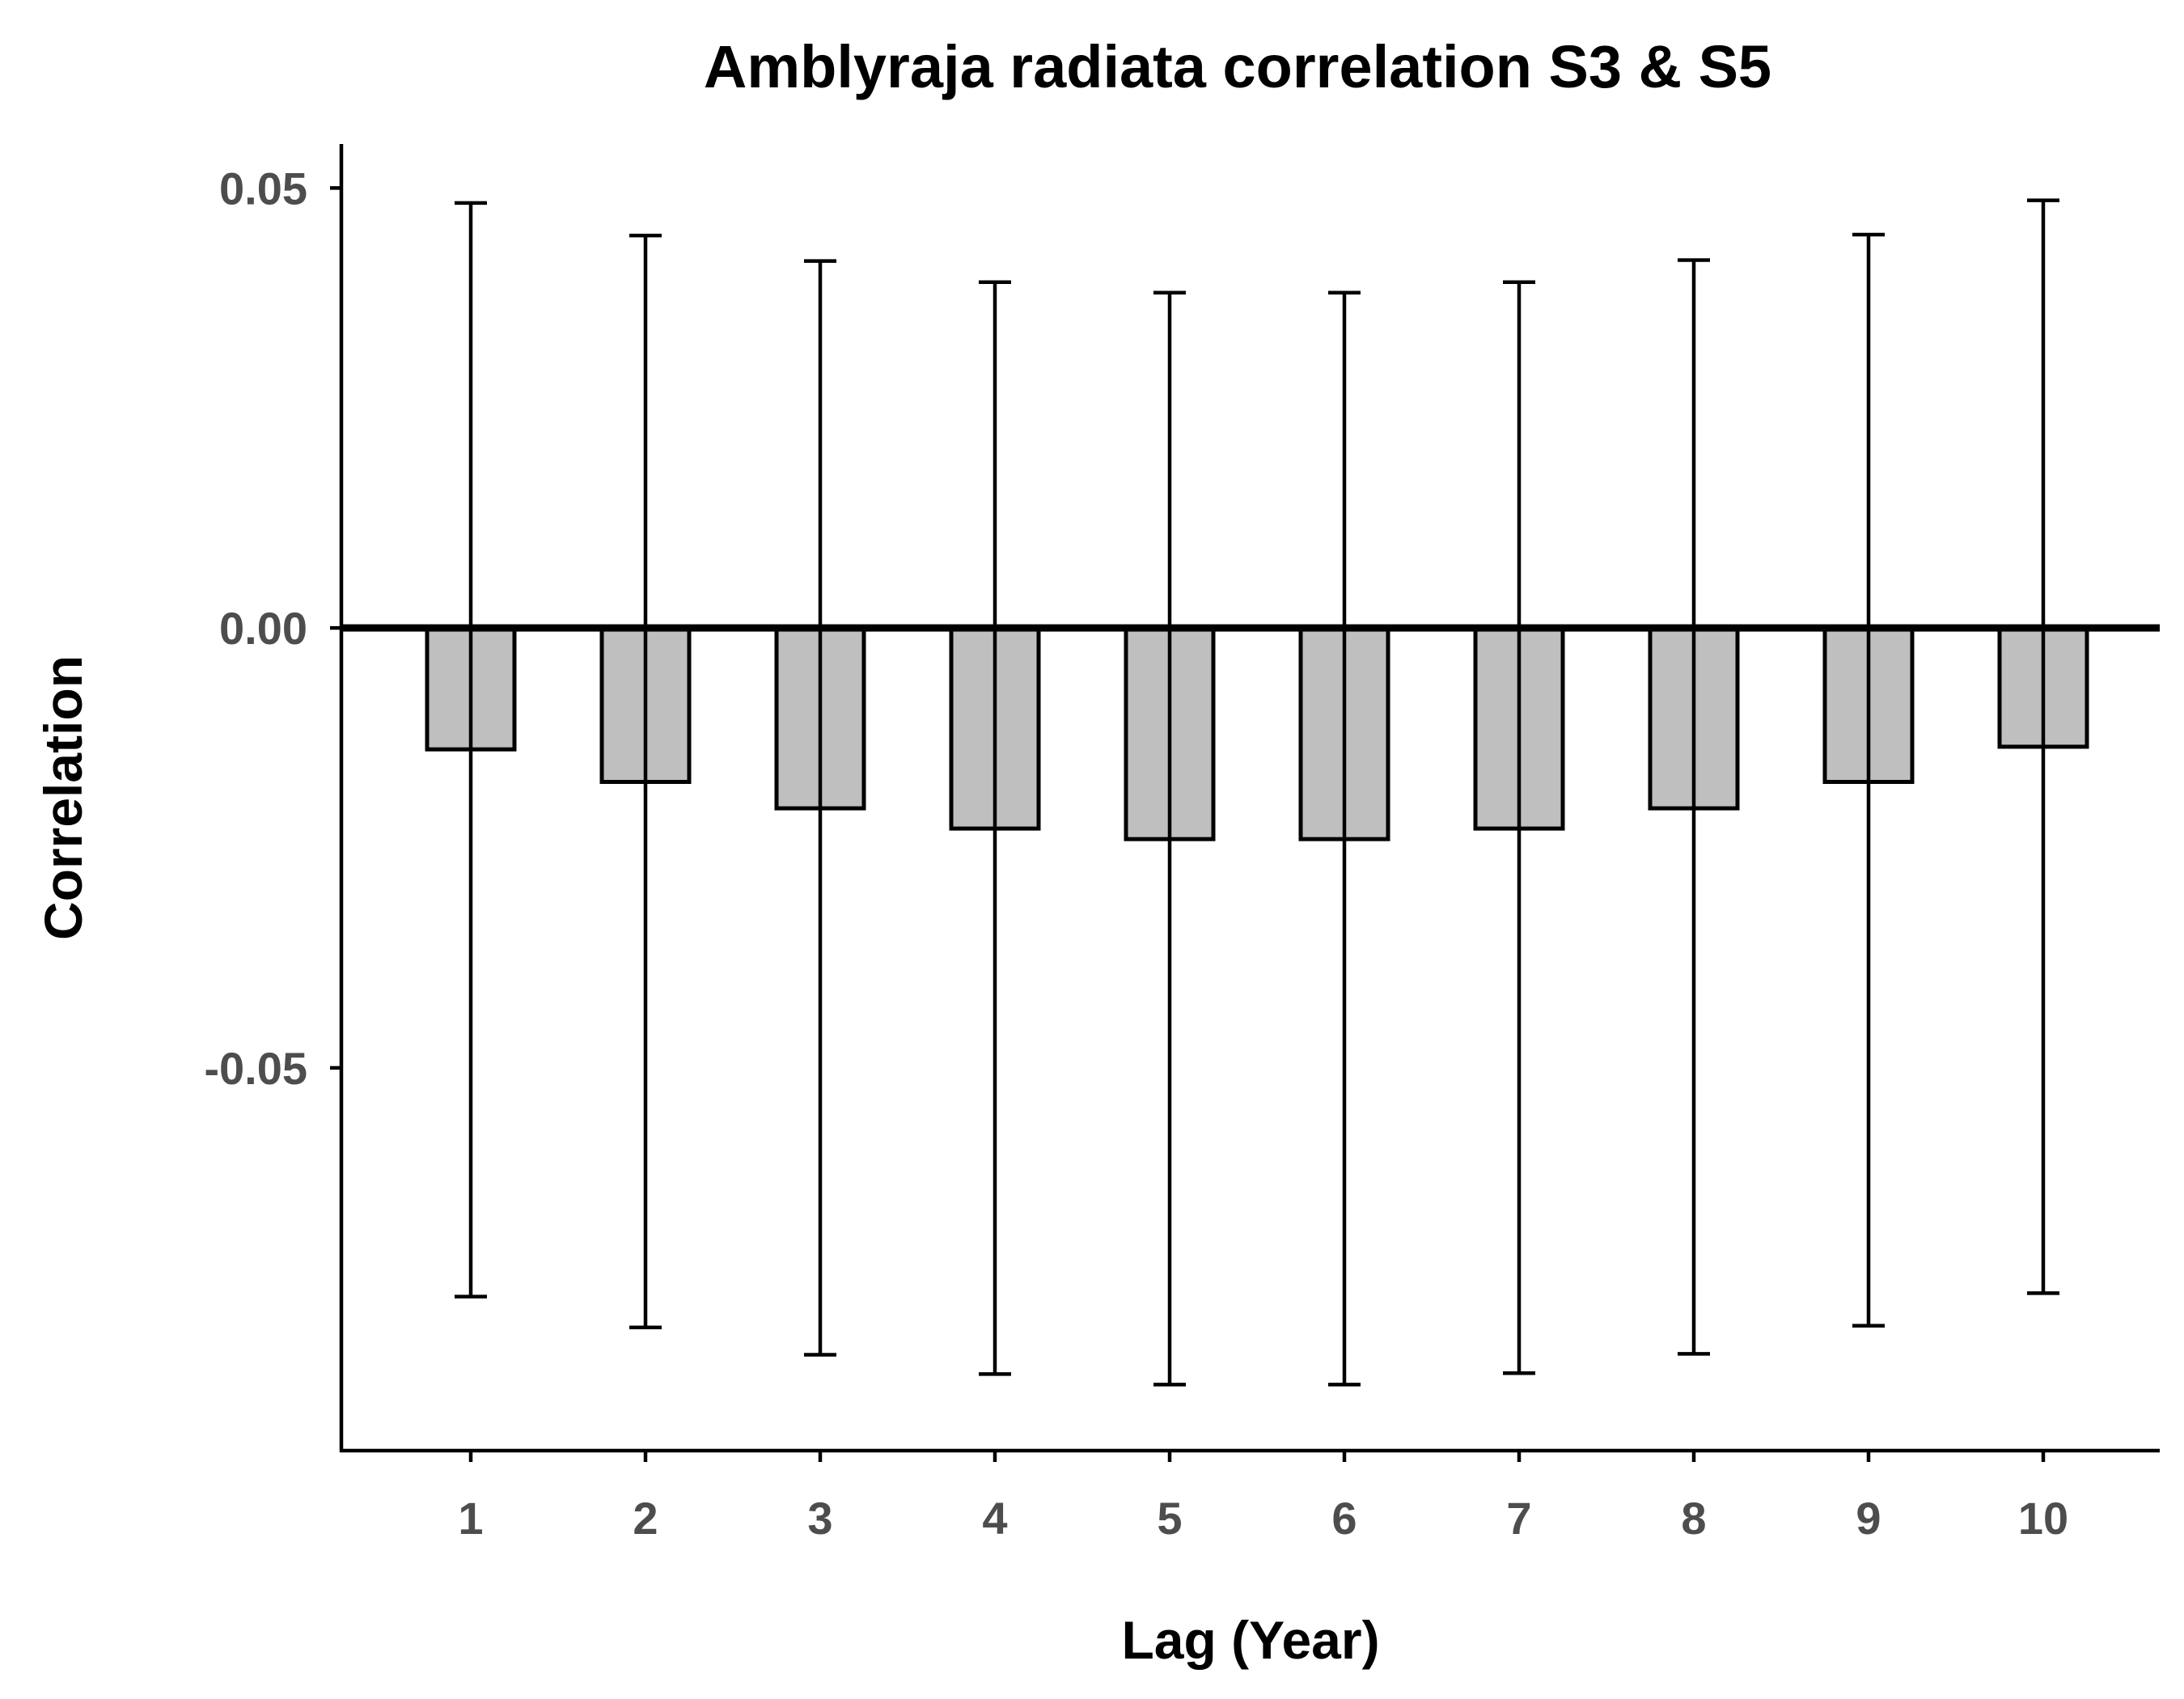 The height and width of the screenshot is (1699, 2184). I want to click on x-tick-label: 7, so click(1518, 1518).